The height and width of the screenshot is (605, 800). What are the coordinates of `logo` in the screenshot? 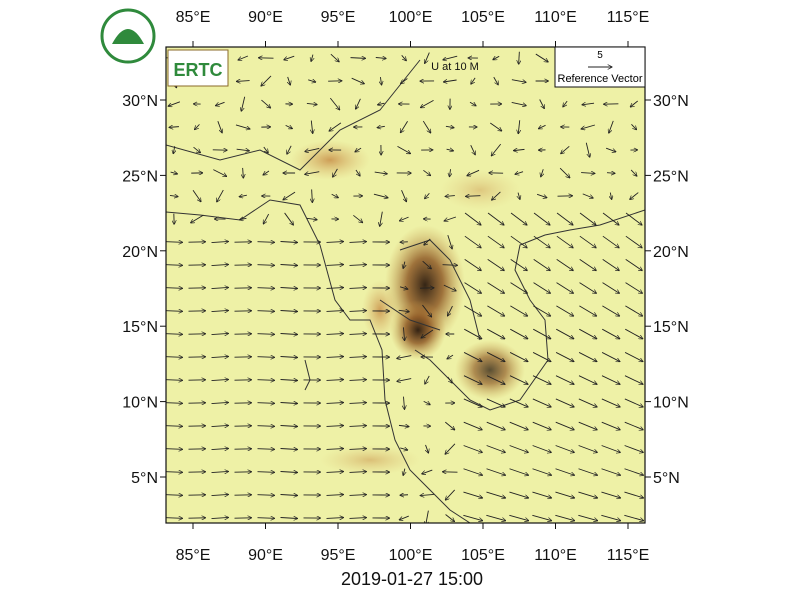 It's located at (128, 36).